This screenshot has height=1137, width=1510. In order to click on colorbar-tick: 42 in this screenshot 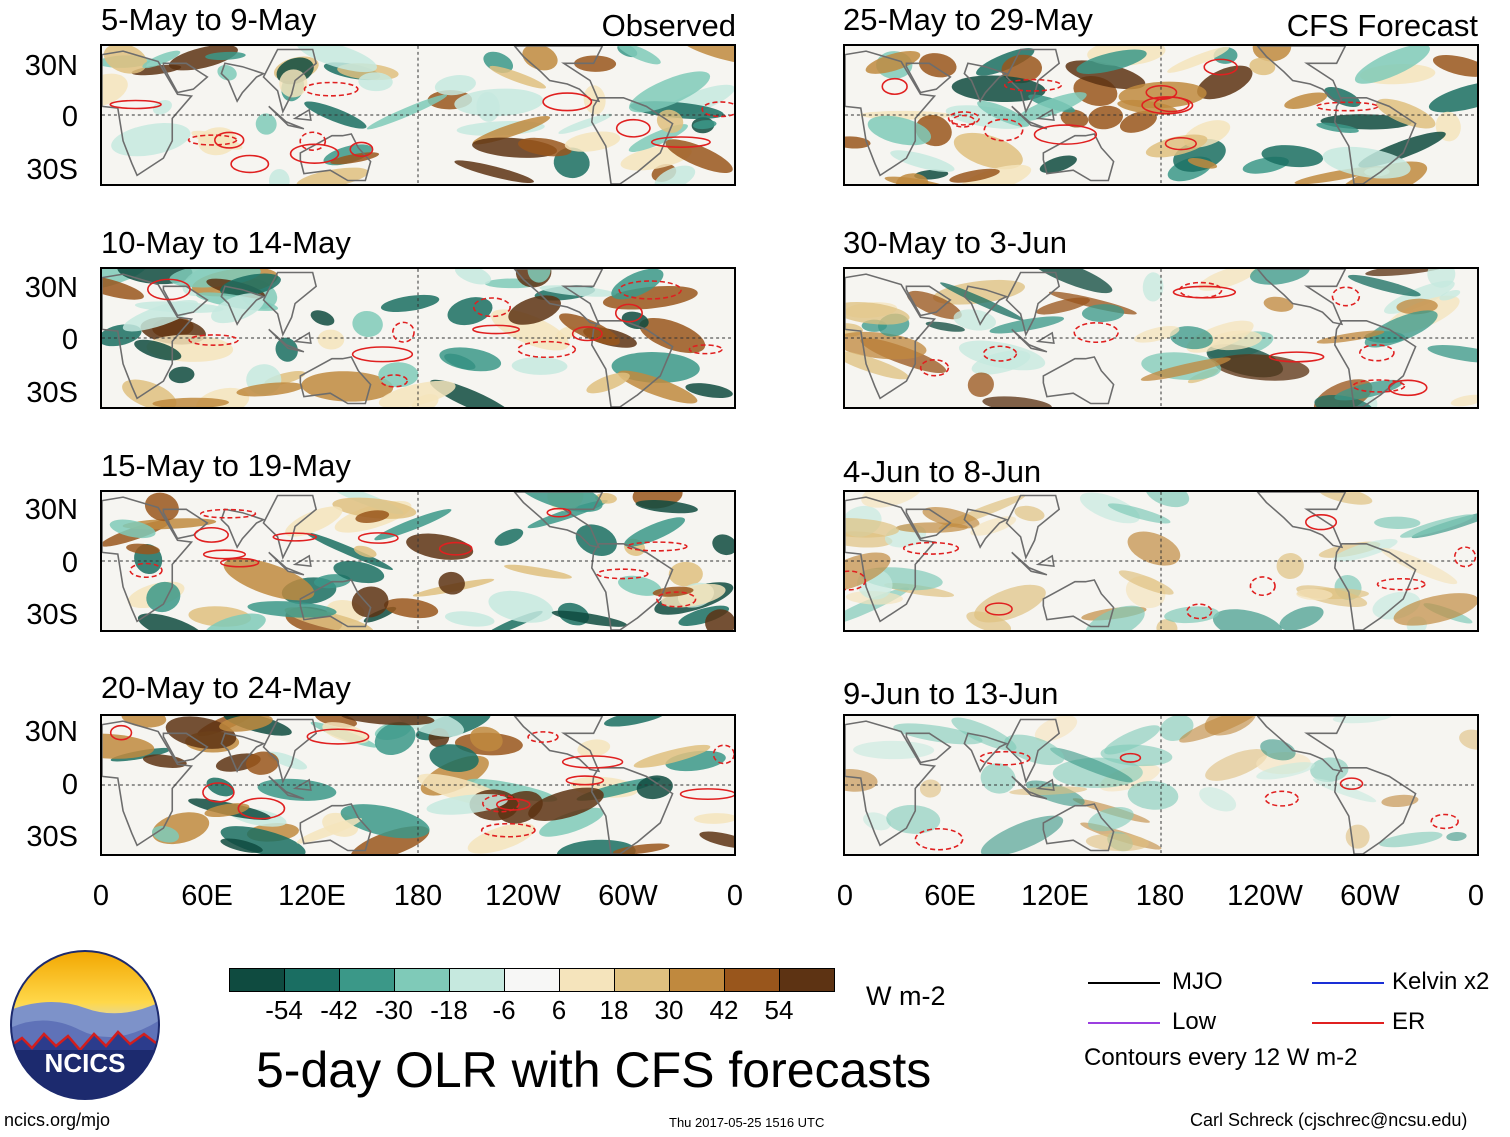, I will do `click(724, 1010)`.